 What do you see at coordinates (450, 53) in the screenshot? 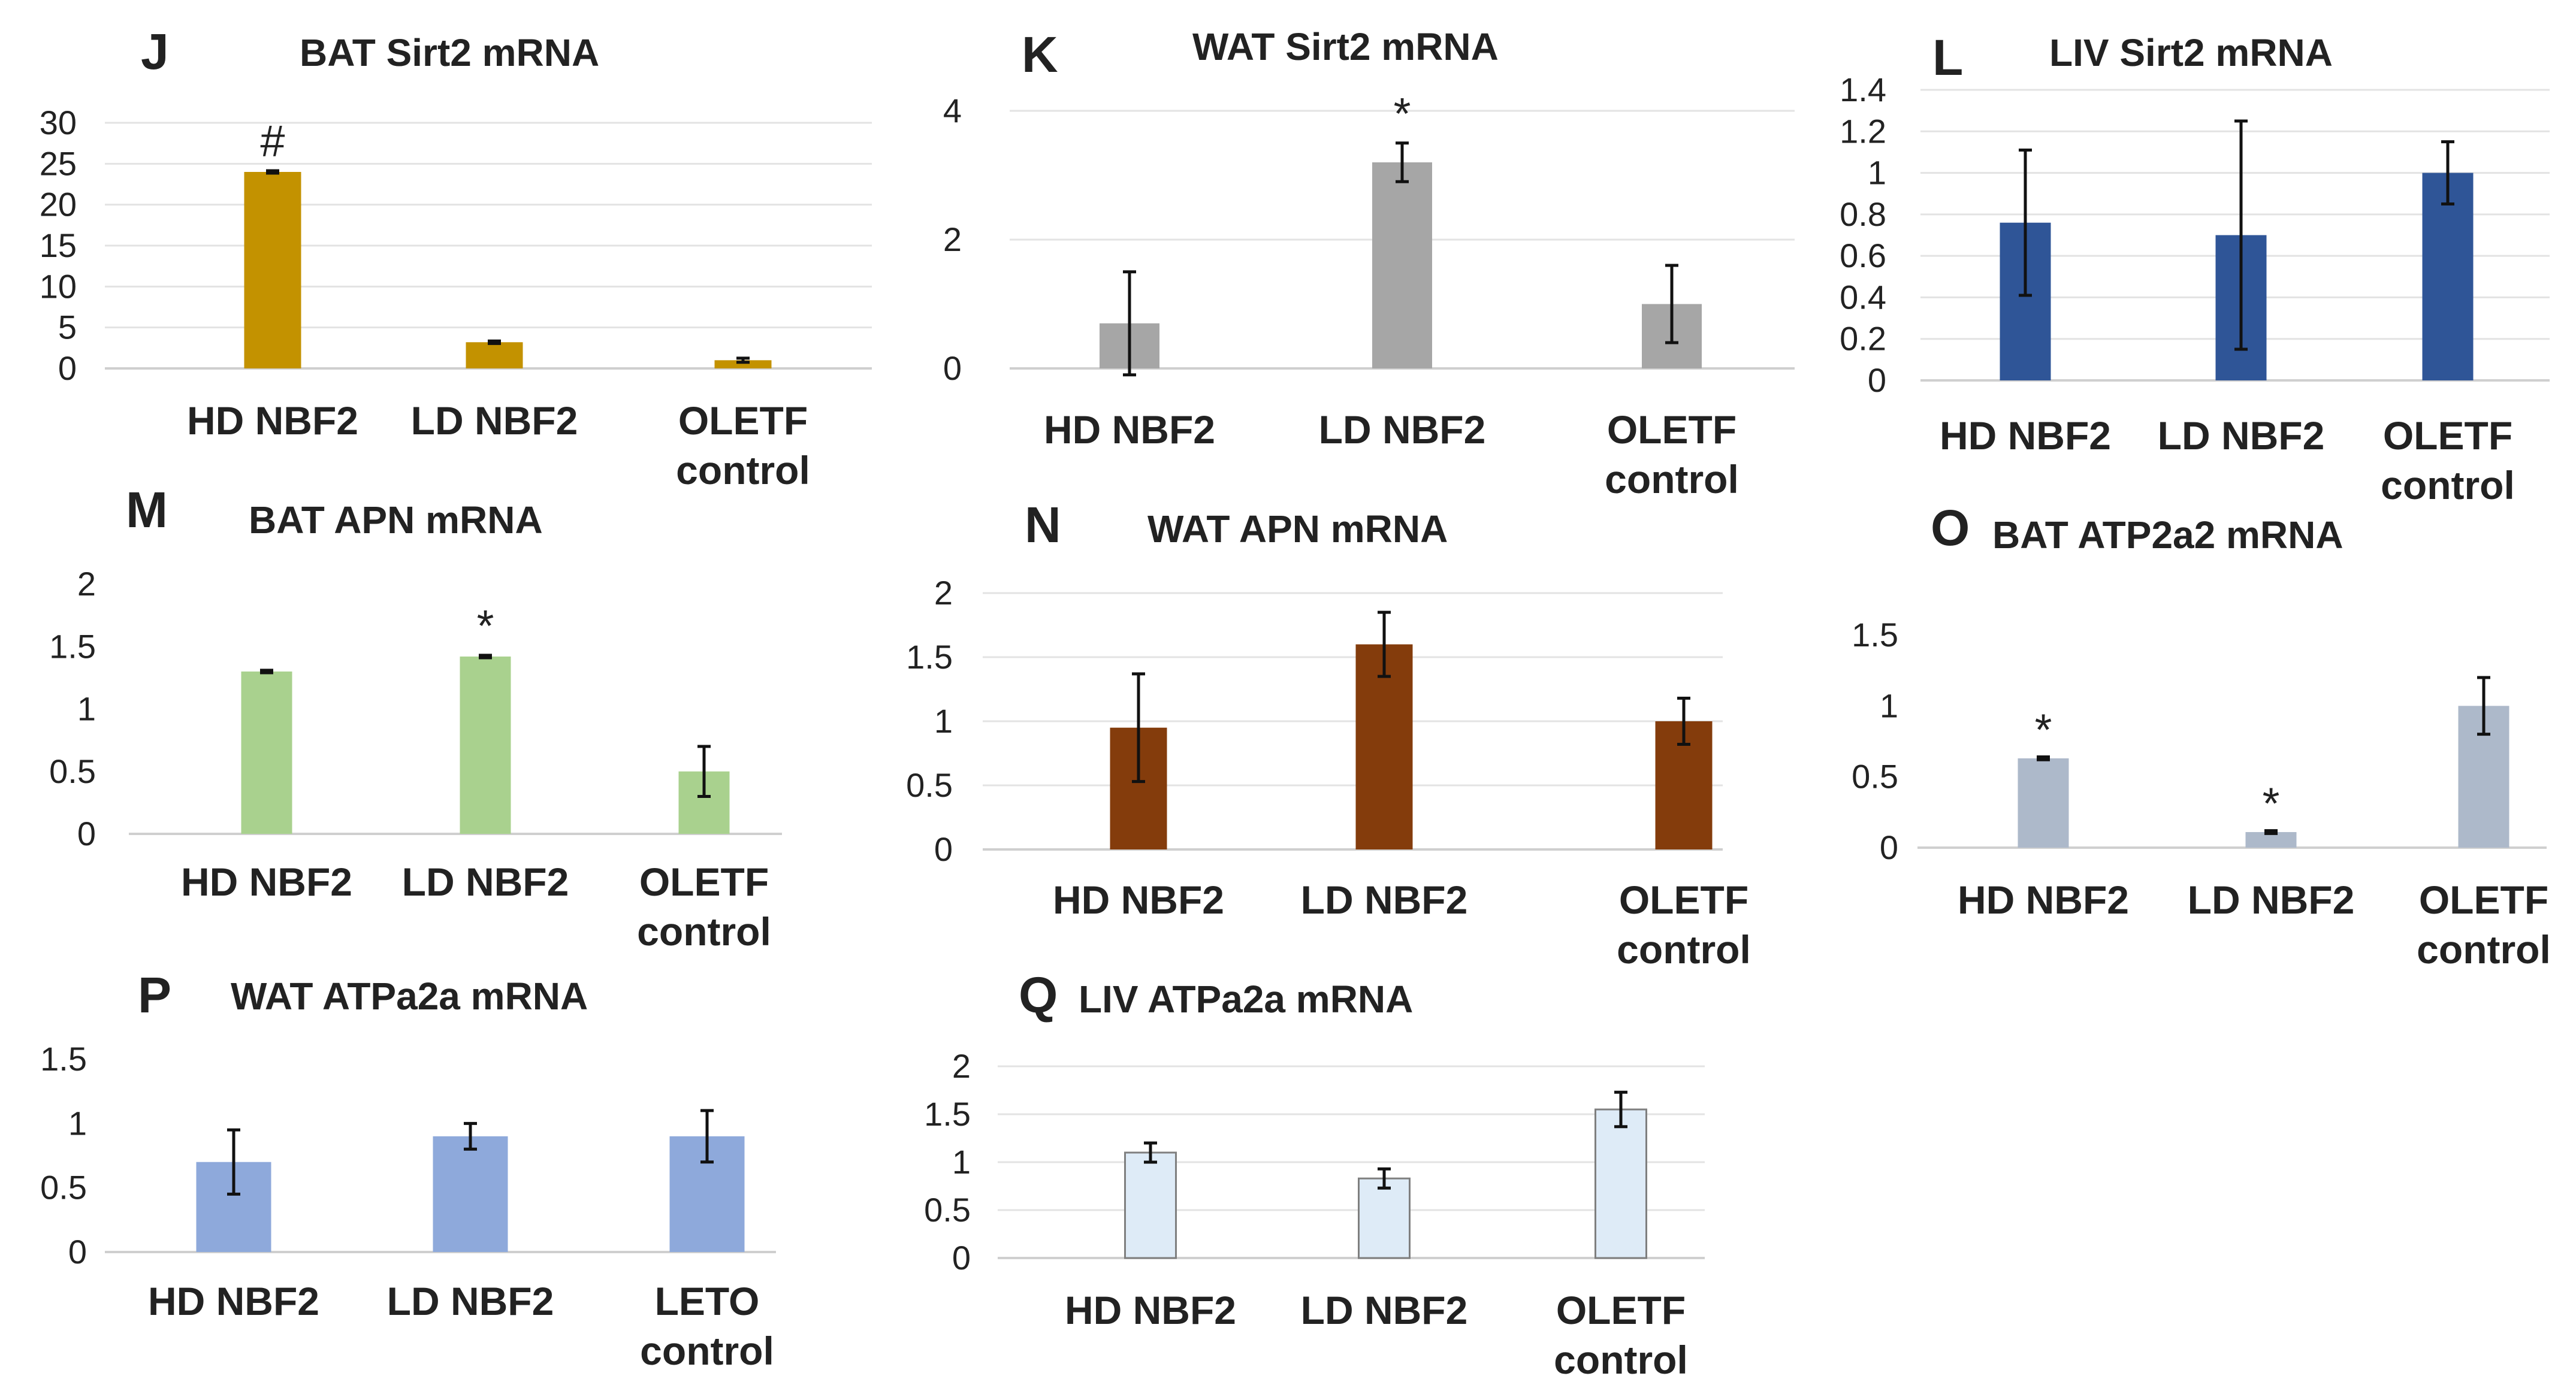
I see `chart-title-j: BAT Sirt2 mRNA` at bounding box center [450, 53].